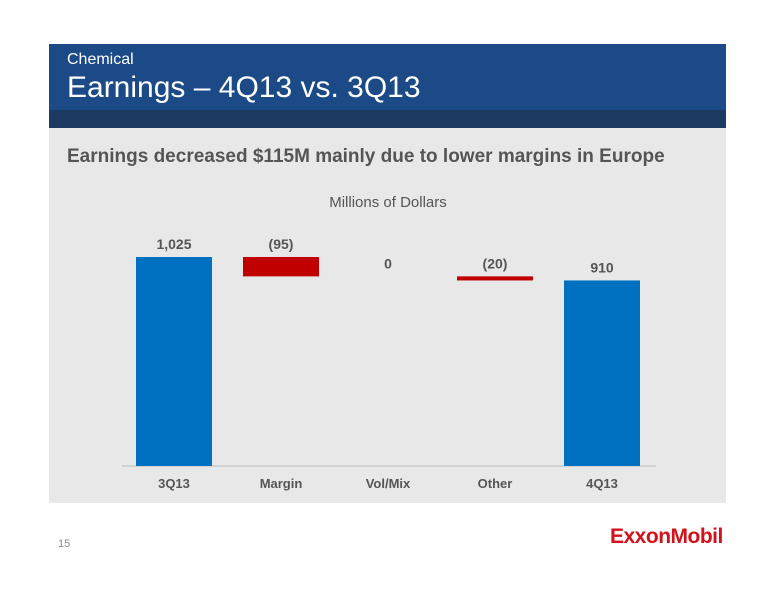 The image size is (776, 600). Describe the element at coordinates (495, 278) in the screenshot. I see `bar-other` at that location.